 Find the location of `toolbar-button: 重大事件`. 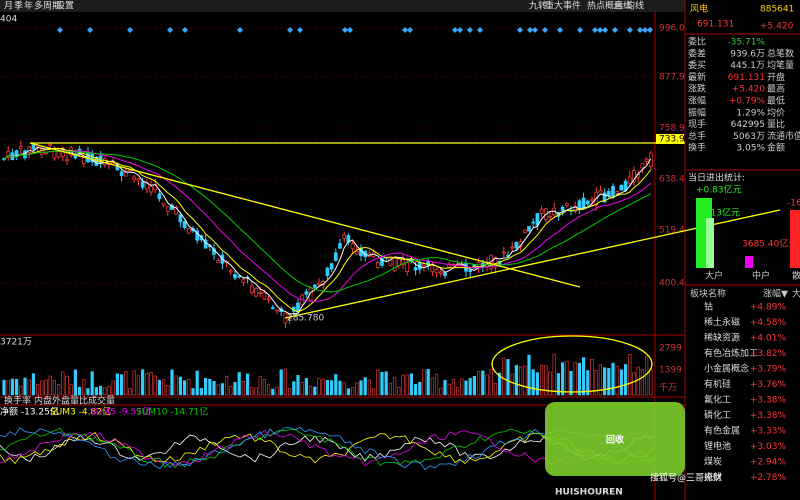

toolbar-button: 重大事件 is located at coordinates (563, 6).